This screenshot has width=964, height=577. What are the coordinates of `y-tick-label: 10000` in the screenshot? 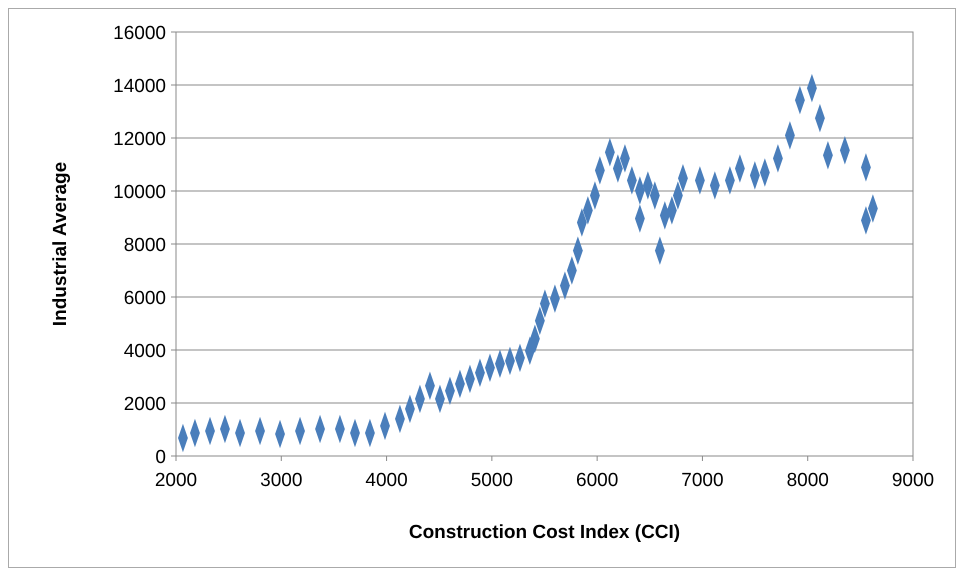 It's located at (139, 192).